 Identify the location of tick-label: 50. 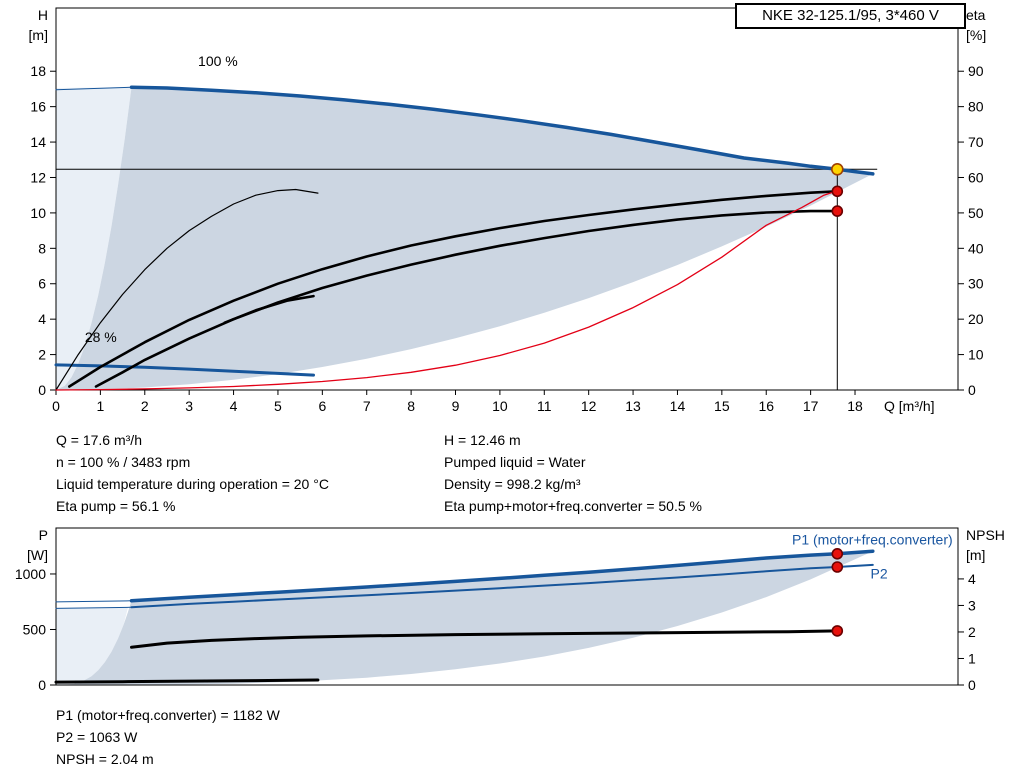
(976, 213).